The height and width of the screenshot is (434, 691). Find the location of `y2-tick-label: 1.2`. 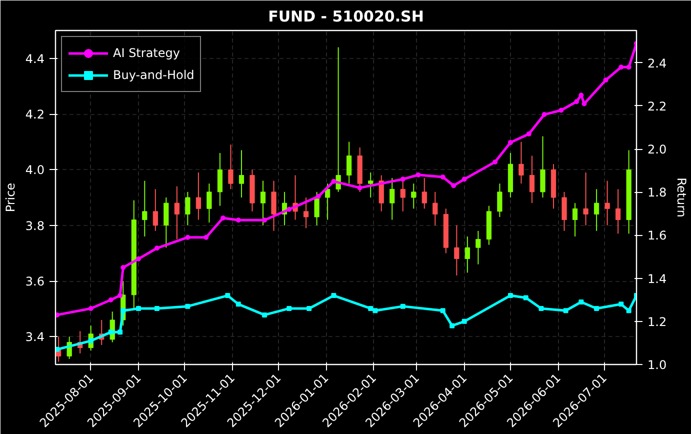

y2-tick-label: 1.2 is located at coordinates (657, 321).